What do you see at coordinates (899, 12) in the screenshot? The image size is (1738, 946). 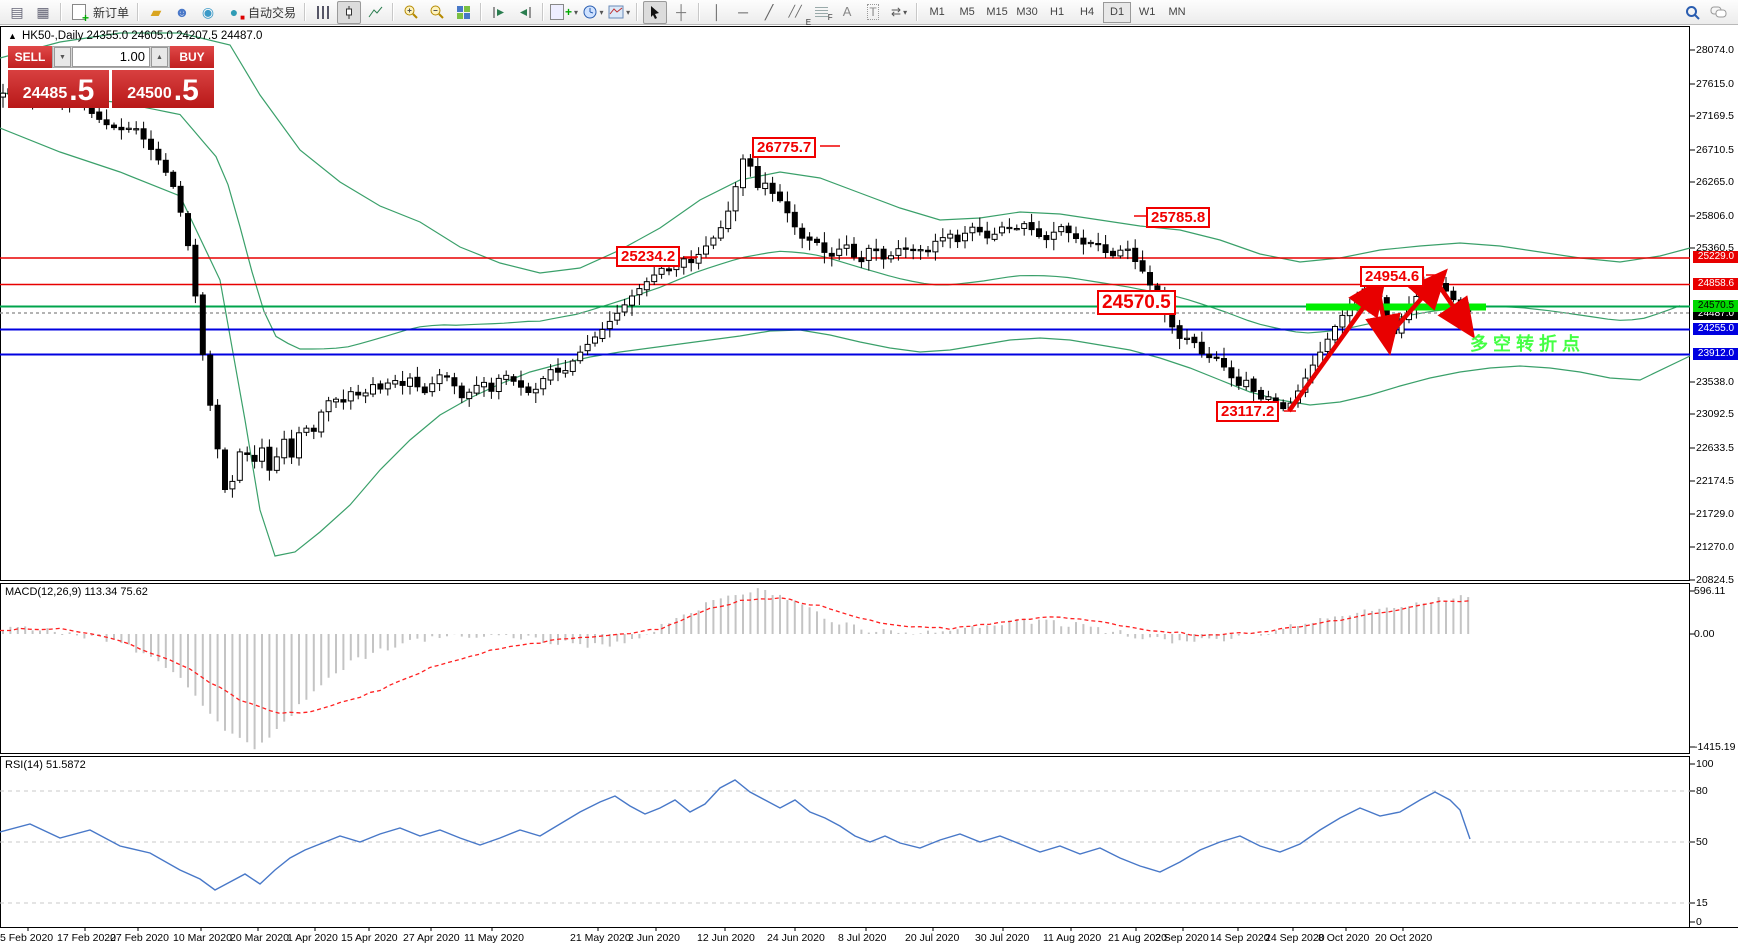 I see `arrows-icon: ⇄ ▾` at bounding box center [899, 12].